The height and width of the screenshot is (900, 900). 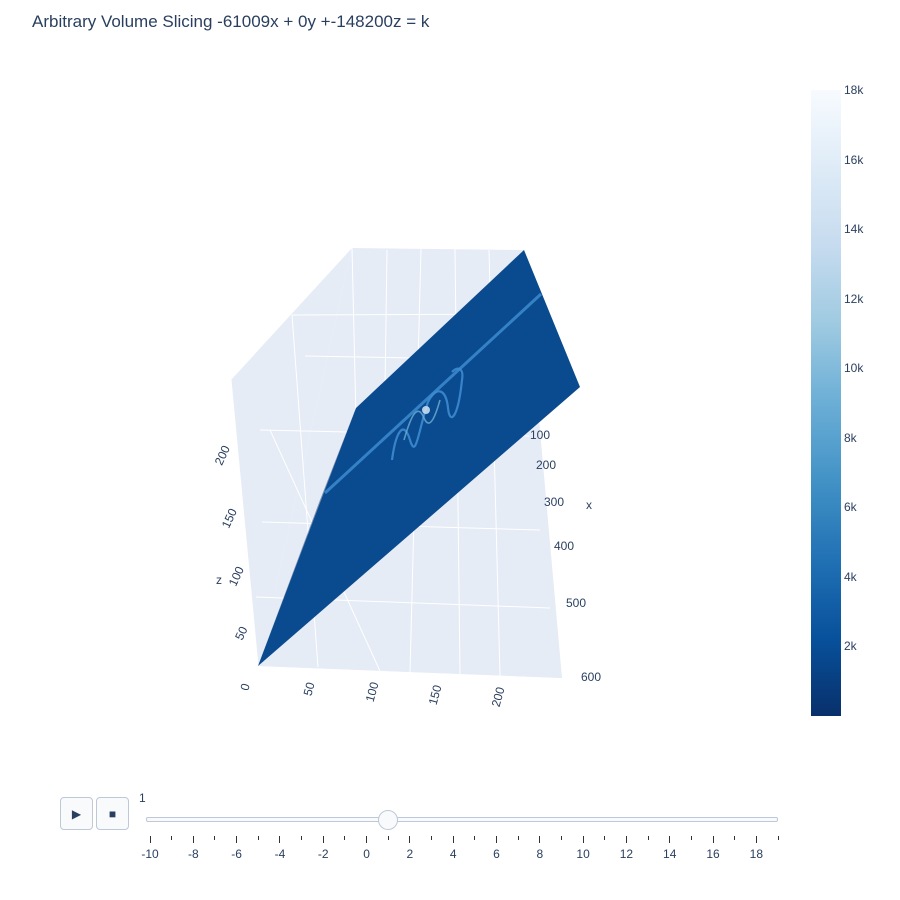 What do you see at coordinates (309, 688) in the screenshot?
I see `y-tick-label: 50` at bounding box center [309, 688].